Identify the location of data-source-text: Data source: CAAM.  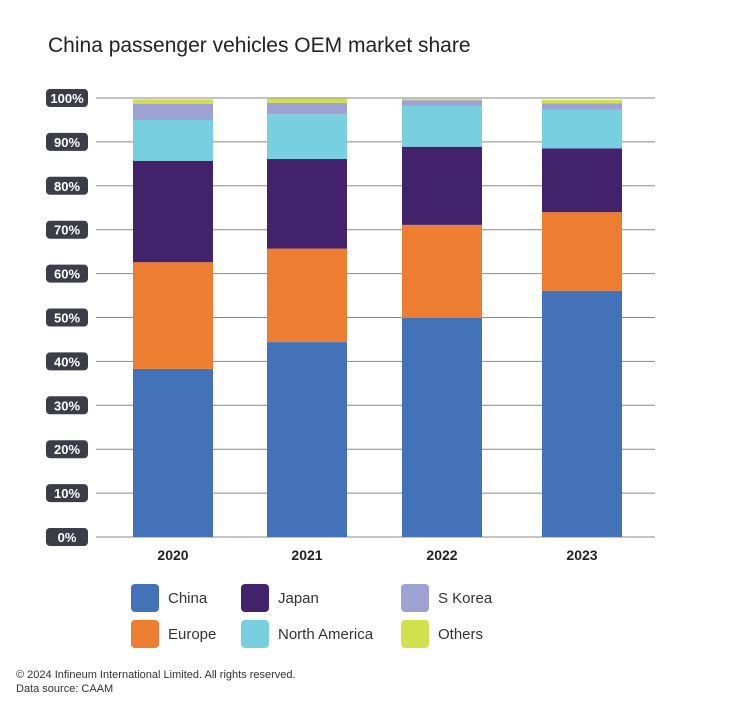
(65, 689).